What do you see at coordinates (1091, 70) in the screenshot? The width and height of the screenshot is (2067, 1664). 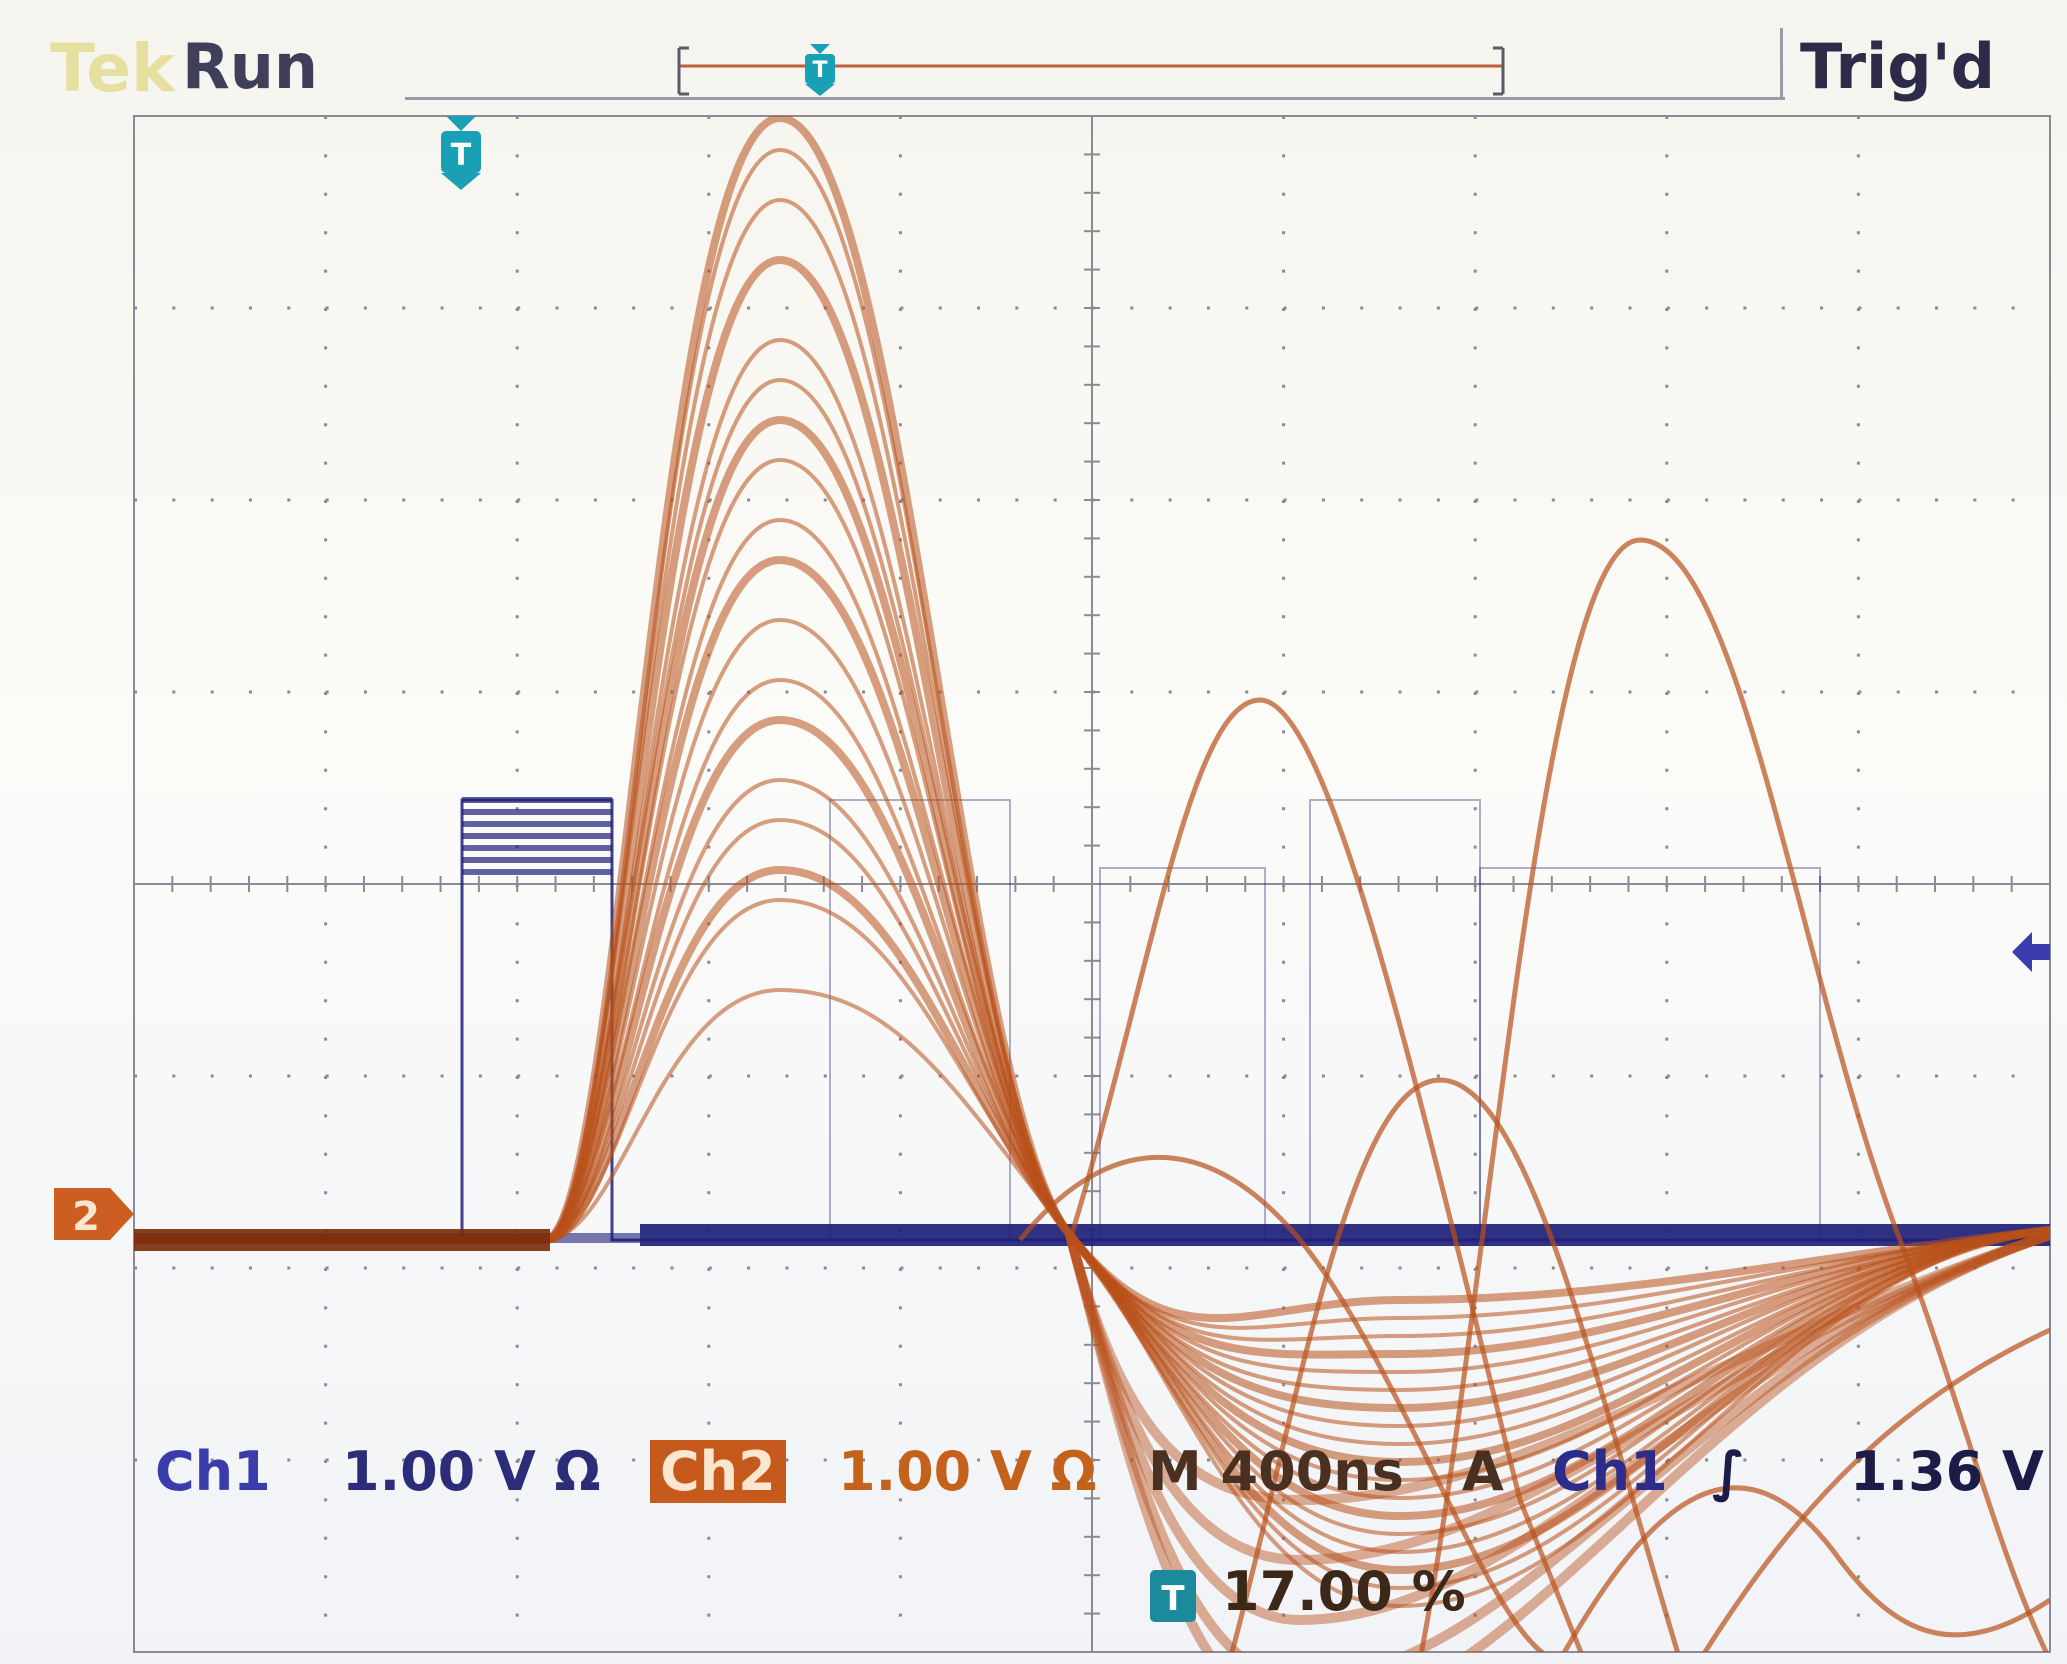 I see `record-view-bar: T` at bounding box center [1091, 70].